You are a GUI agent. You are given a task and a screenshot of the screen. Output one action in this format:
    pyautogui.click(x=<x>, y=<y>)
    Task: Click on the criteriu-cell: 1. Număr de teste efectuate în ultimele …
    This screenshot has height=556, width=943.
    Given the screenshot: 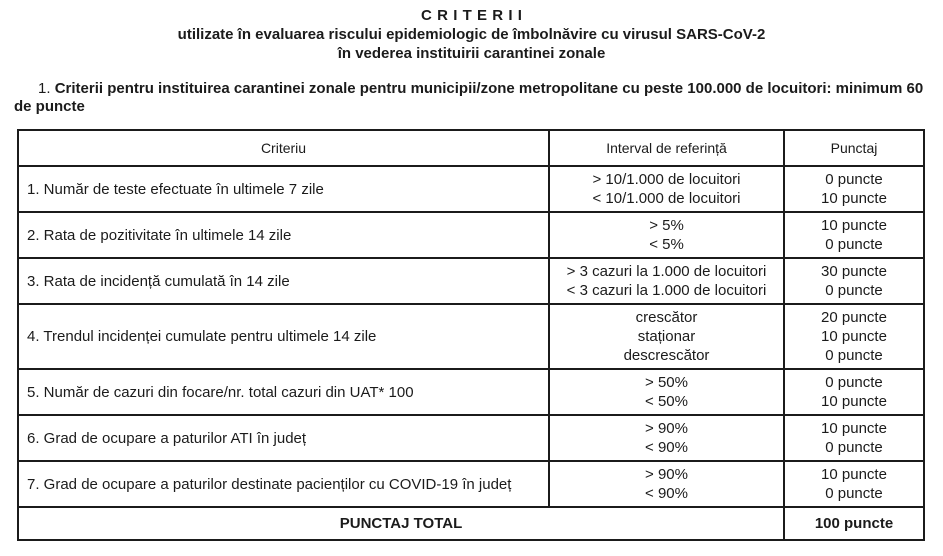 What is the action you would take?
    pyautogui.click(x=283, y=189)
    